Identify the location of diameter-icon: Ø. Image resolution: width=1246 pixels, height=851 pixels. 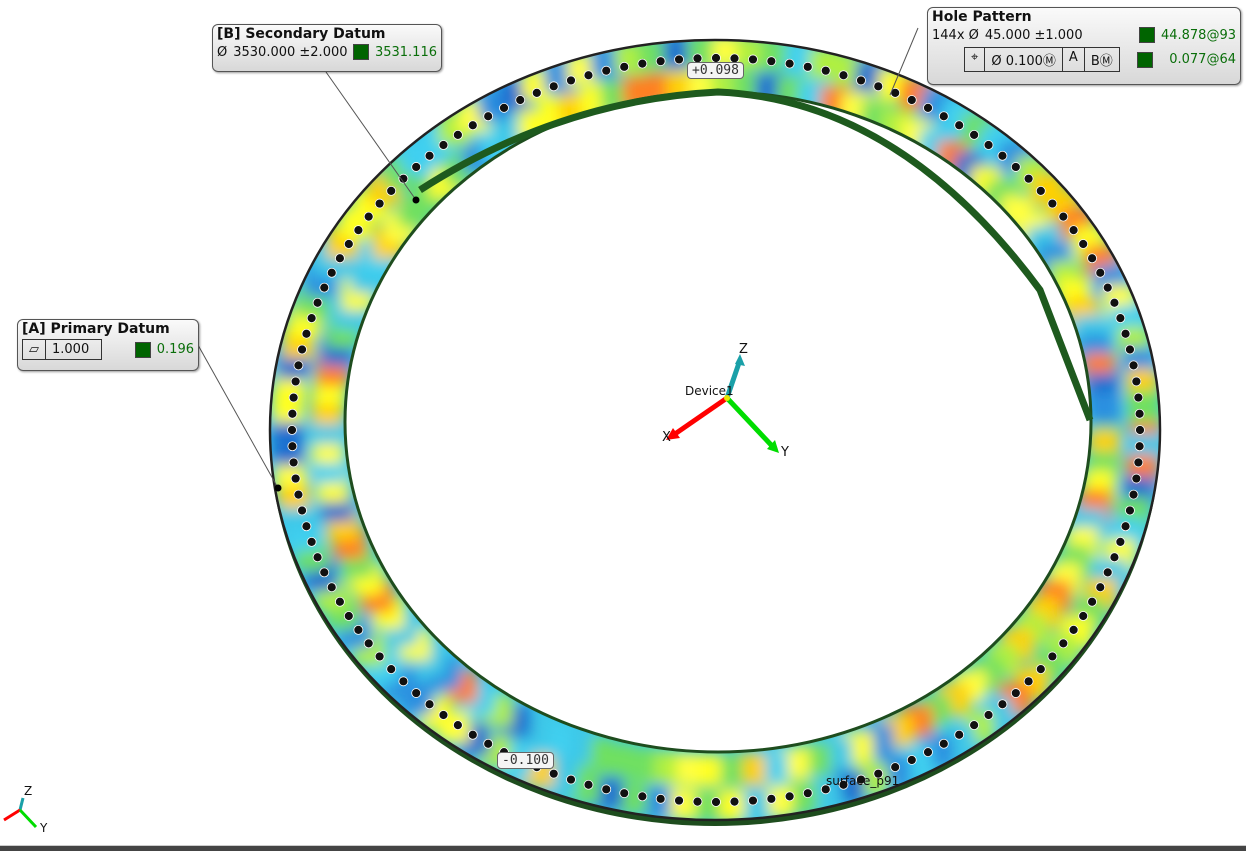
(222, 52).